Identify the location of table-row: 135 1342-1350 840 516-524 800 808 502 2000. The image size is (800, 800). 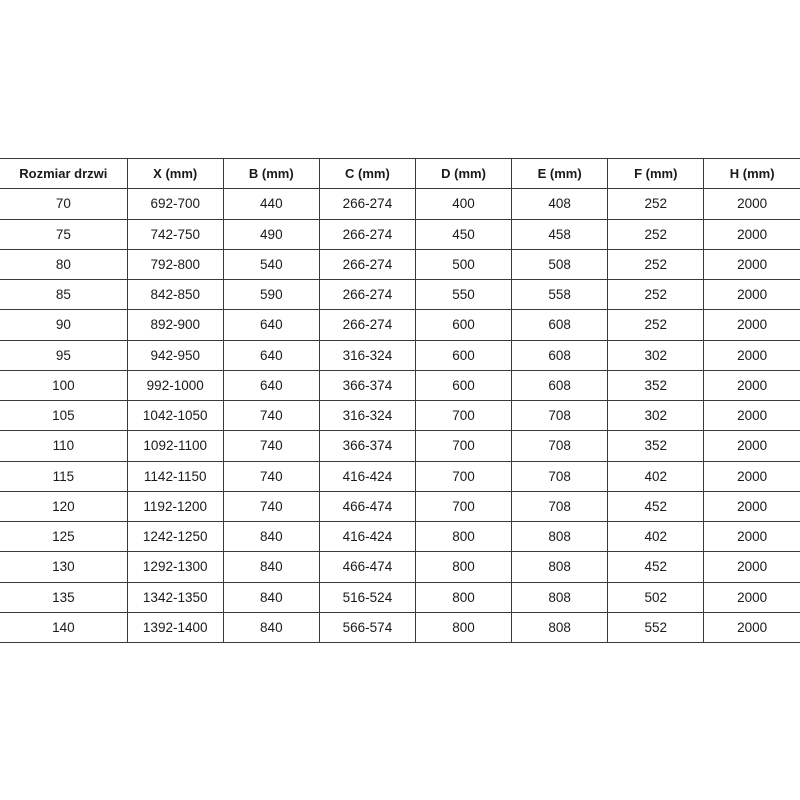
(400, 597).